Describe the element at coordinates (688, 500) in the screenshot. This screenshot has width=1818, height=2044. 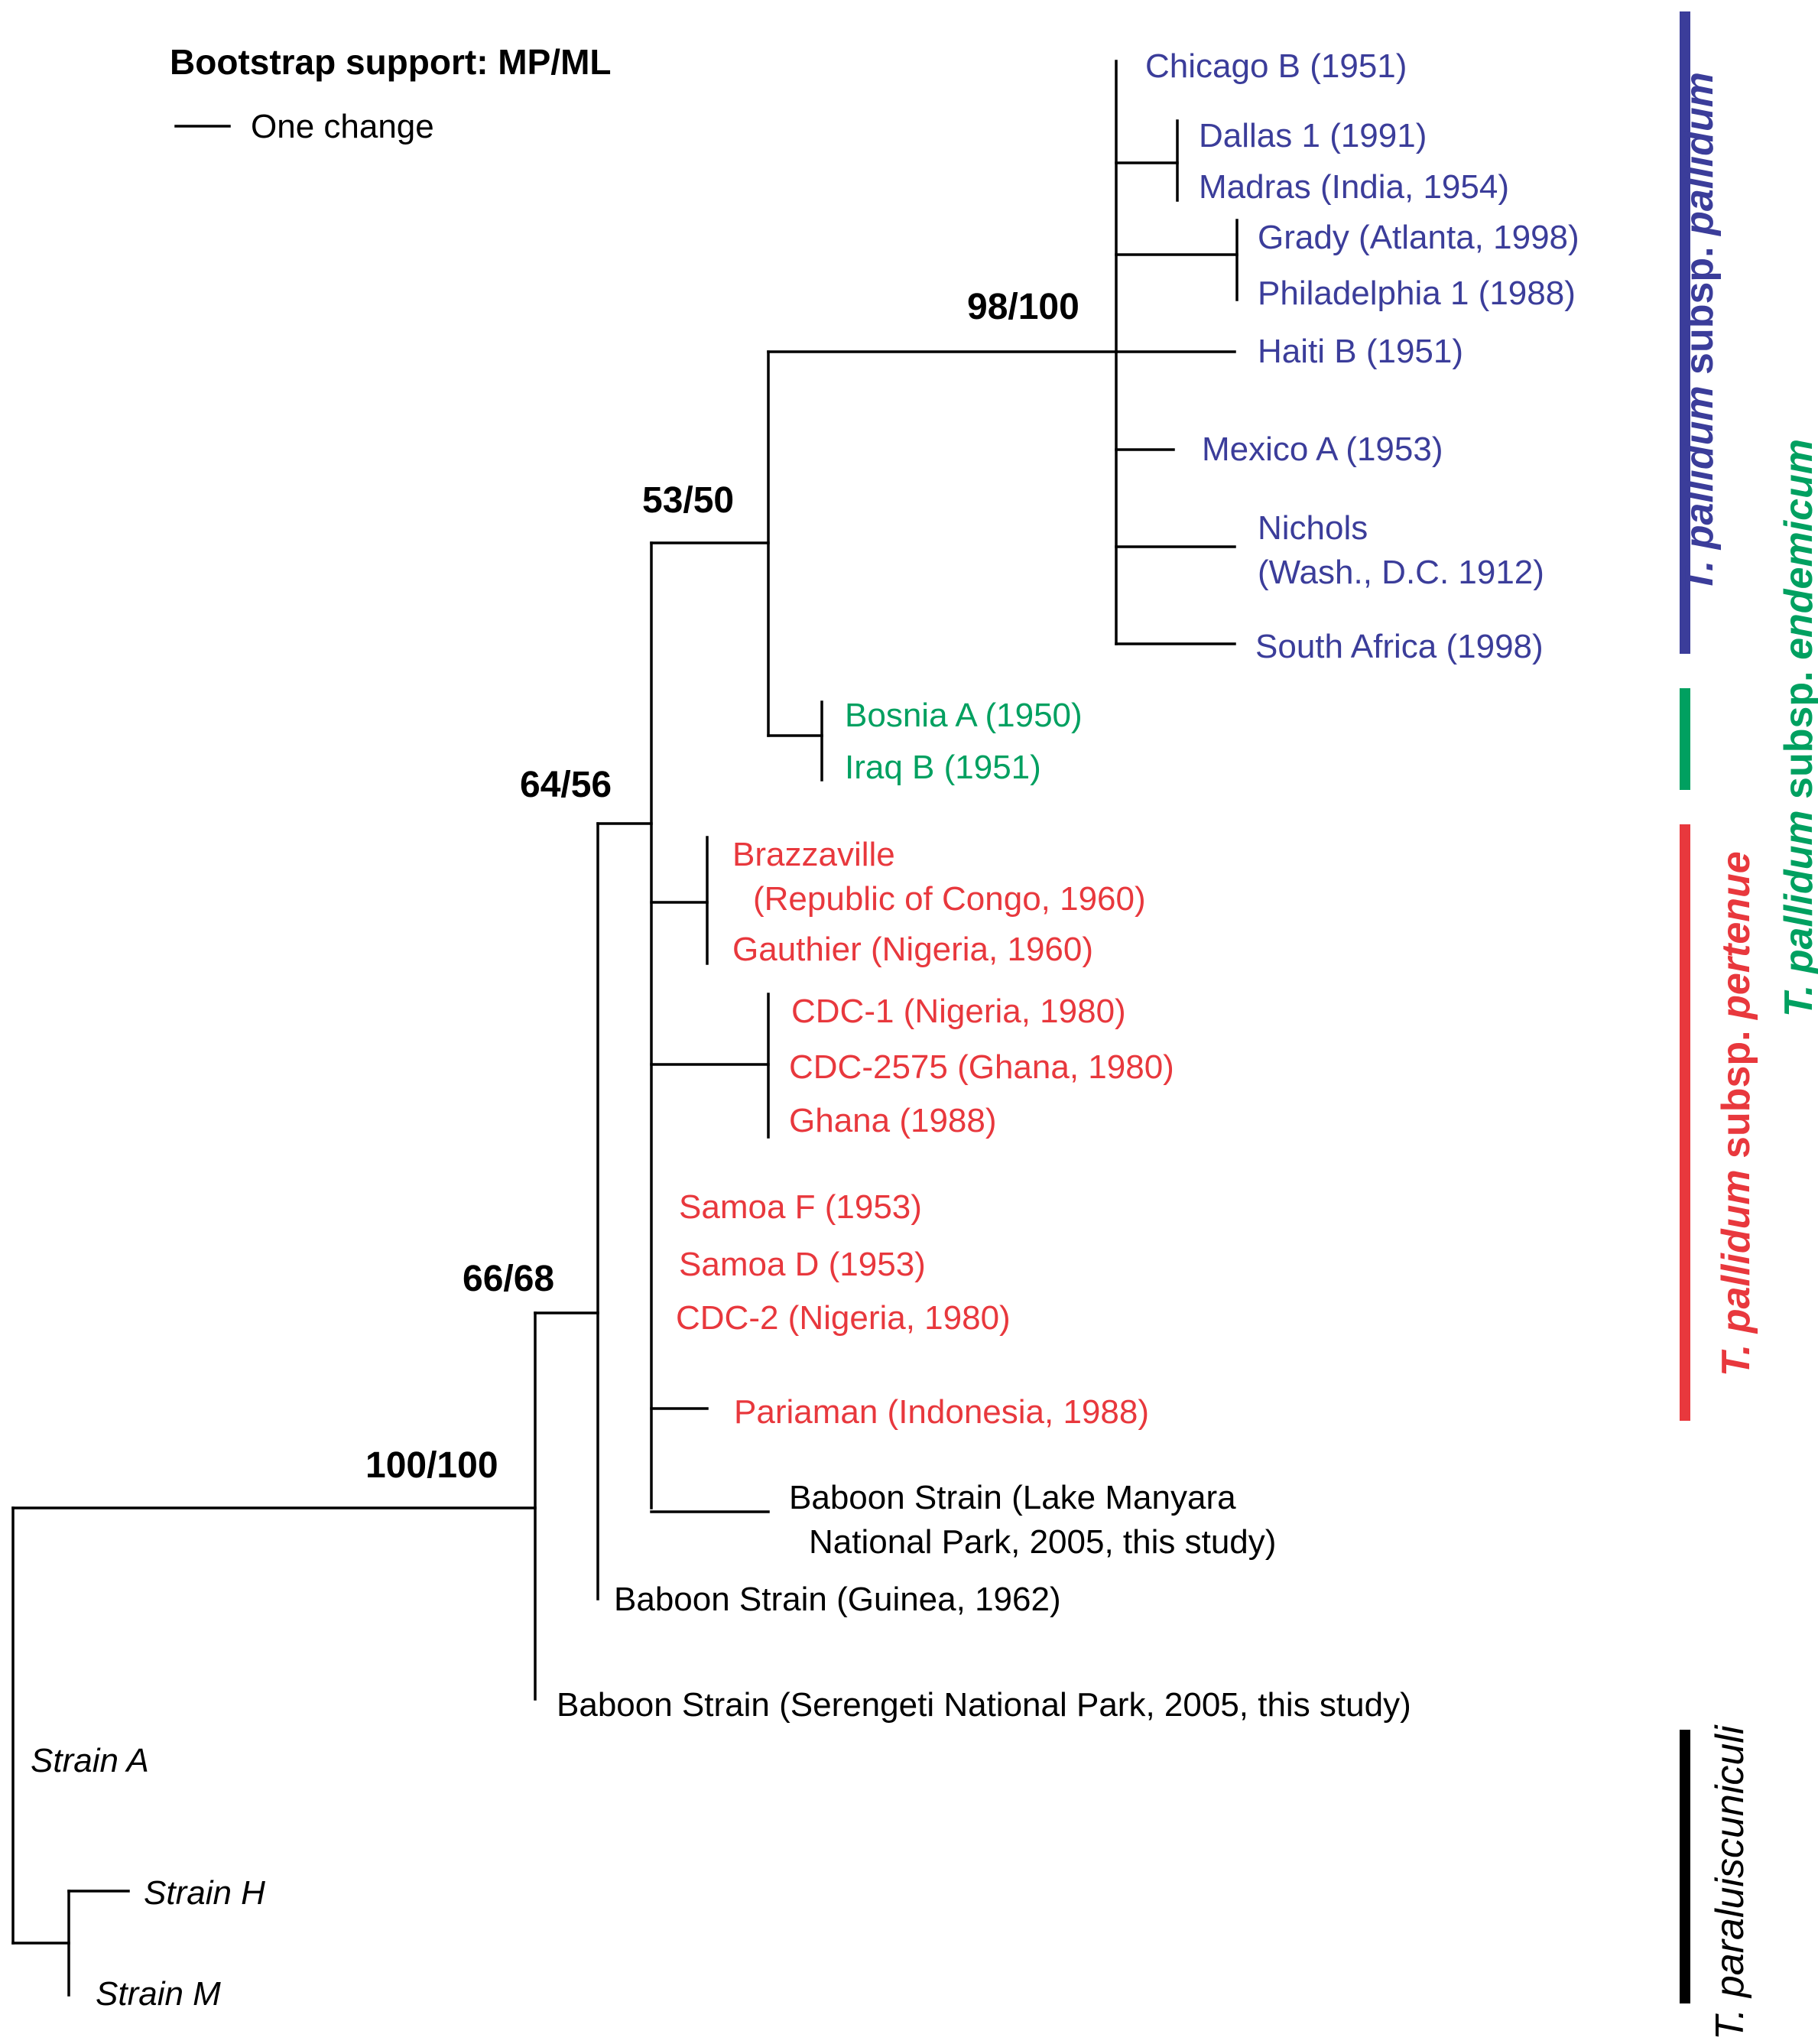
I see `bootstrap-53: 53/50` at that location.